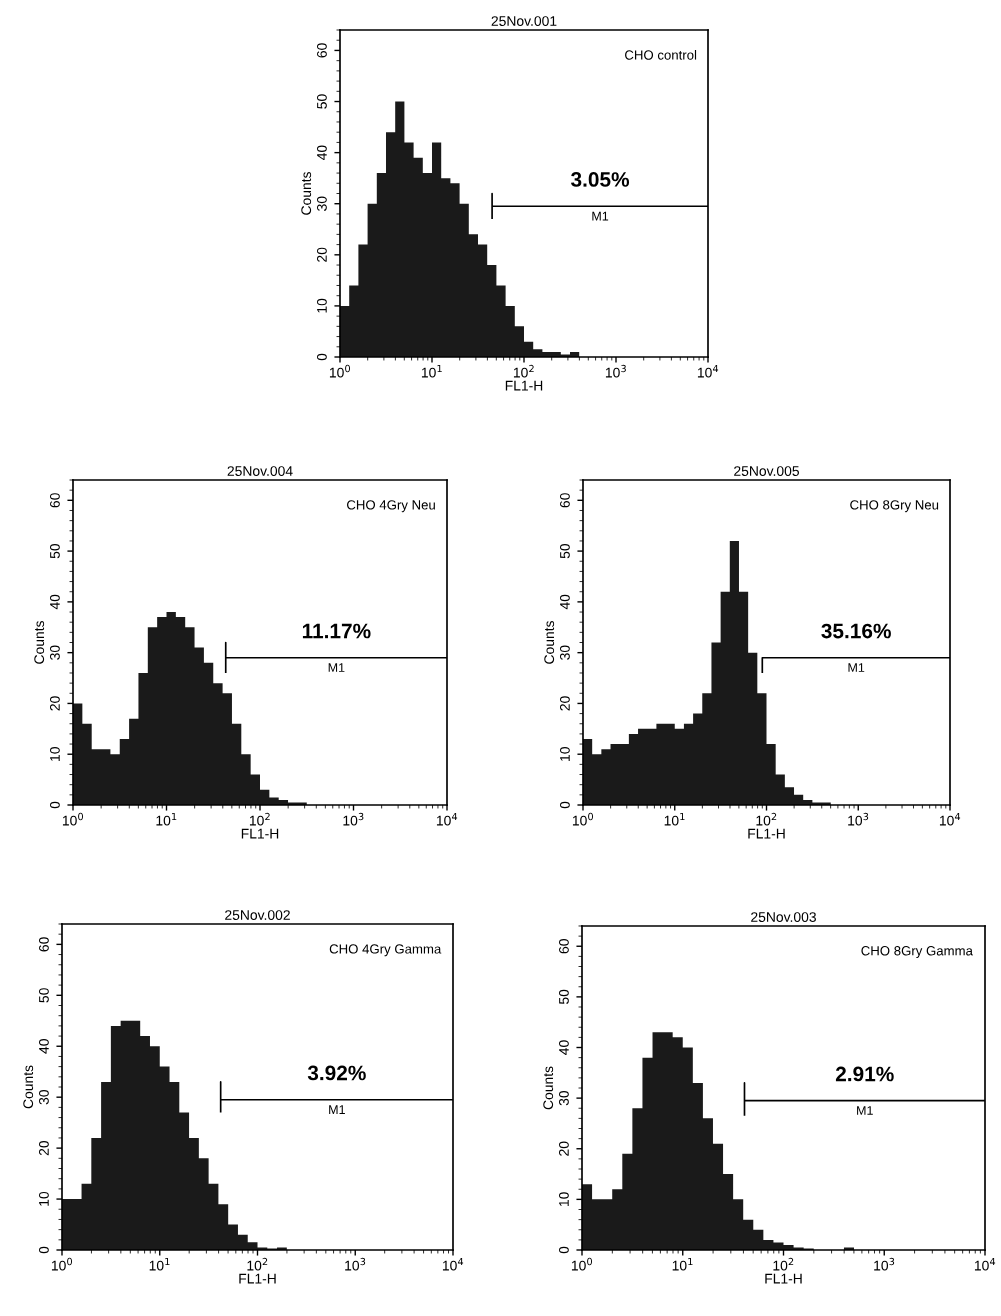  What do you see at coordinates (524, 21) in the screenshot?
I see `chart-title: 25Nov.001` at bounding box center [524, 21].